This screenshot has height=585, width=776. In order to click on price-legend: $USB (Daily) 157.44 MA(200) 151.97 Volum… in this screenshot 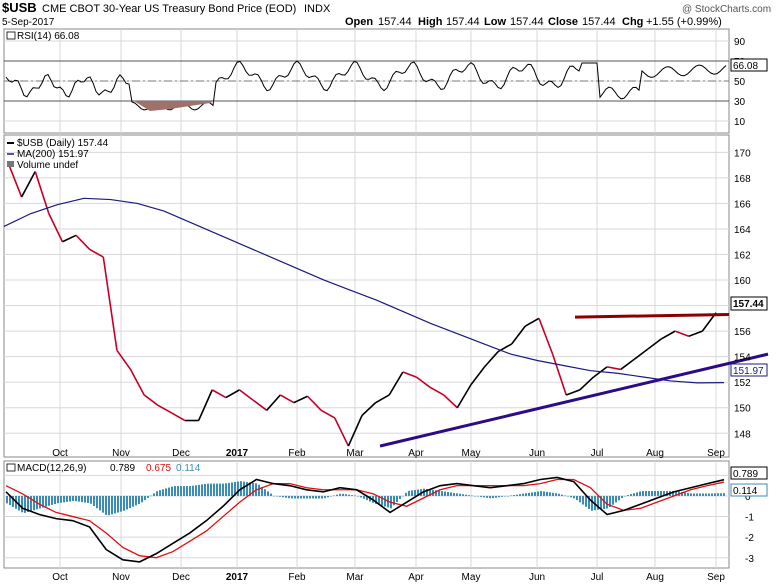, I will do `click(58, 154)`.